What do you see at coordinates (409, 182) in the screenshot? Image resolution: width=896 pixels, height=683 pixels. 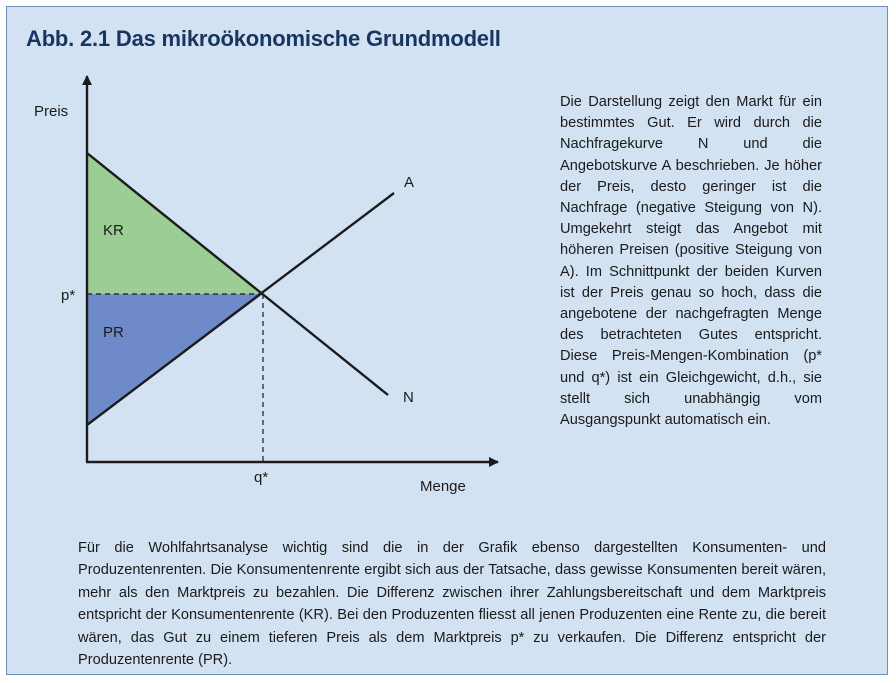 I see `supply-curve-label: A` at bounding box center [409, 182].